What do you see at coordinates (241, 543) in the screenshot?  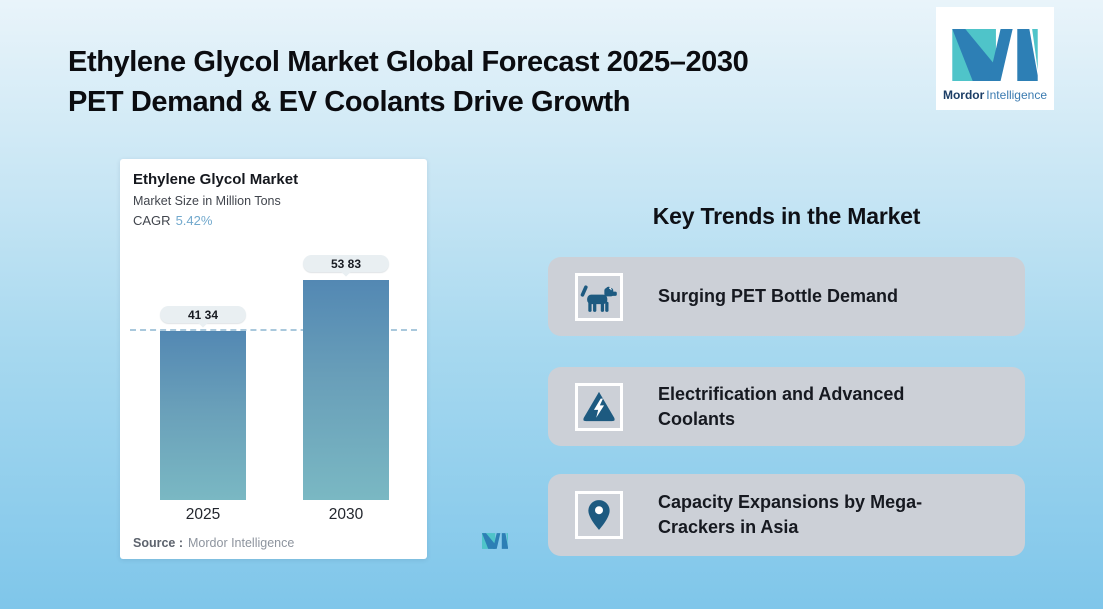 I see `source-value: Mordor Intelligence` at bounding box center [241, 543].